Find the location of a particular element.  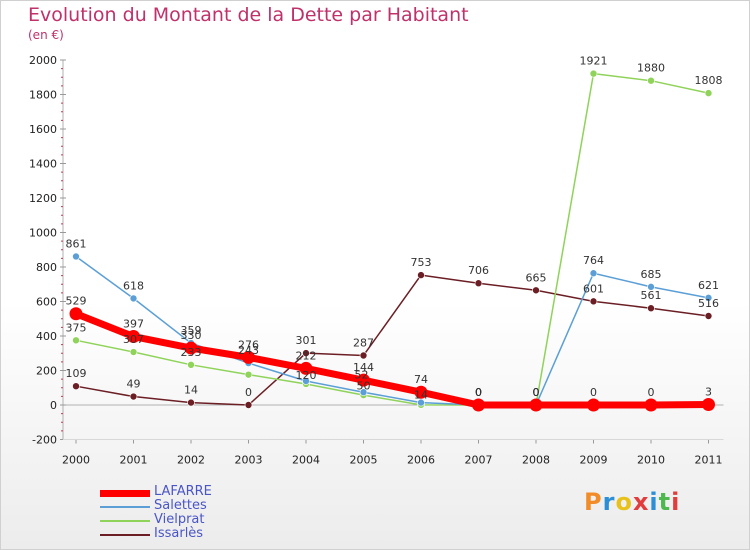

y-tick-label: 2000 is located at coordinates (43, 60).